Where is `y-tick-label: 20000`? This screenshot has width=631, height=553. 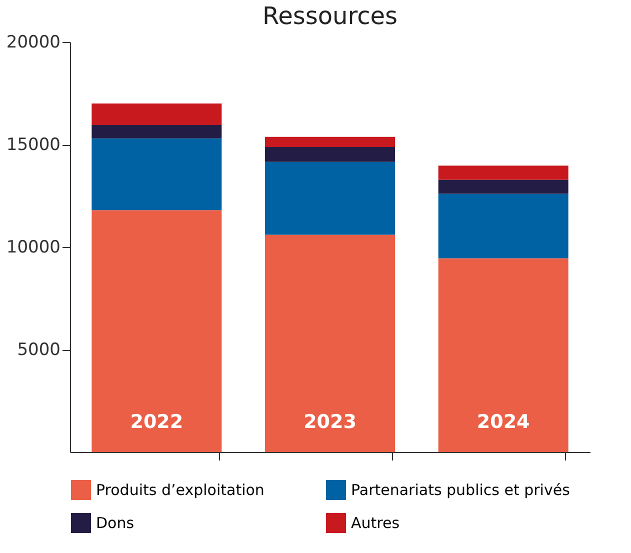
y-tick-label: 20000 is located at coordinates (33, 42).